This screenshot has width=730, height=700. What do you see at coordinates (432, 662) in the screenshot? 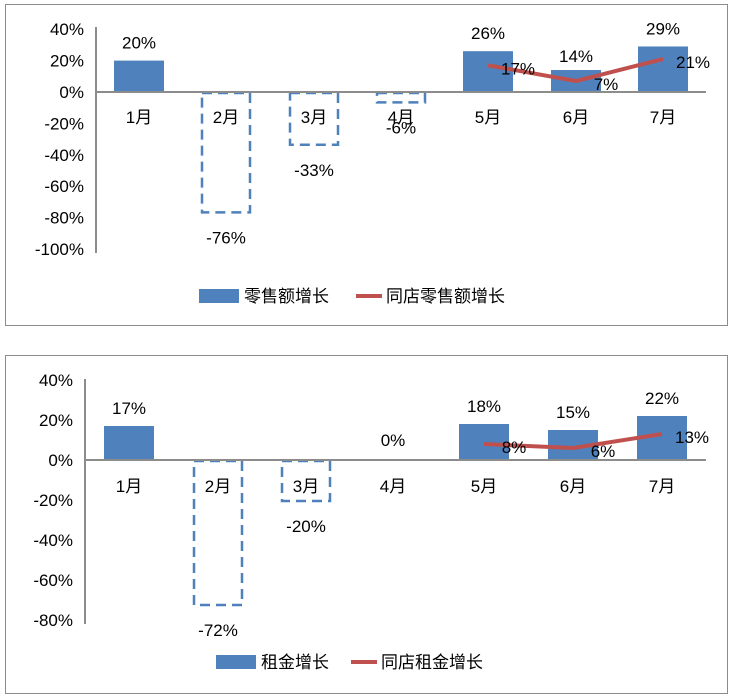
I see `legend-line-label: 同店租金增长` at bounding box center [432, 662].